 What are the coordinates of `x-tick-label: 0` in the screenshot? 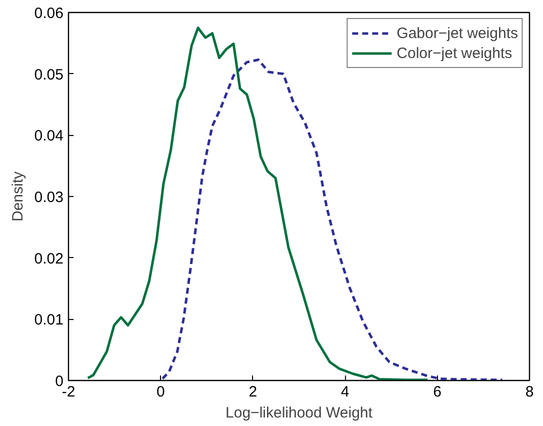 It's located at (160, 392).